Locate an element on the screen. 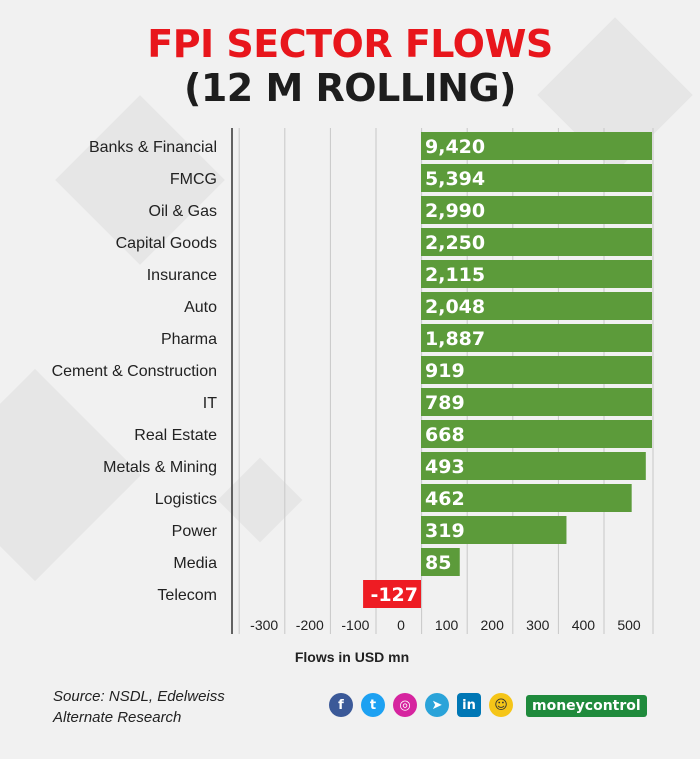 This screenshot has height=759, width=700. x-tick-label: -200 is located at coordinates (310, 625).